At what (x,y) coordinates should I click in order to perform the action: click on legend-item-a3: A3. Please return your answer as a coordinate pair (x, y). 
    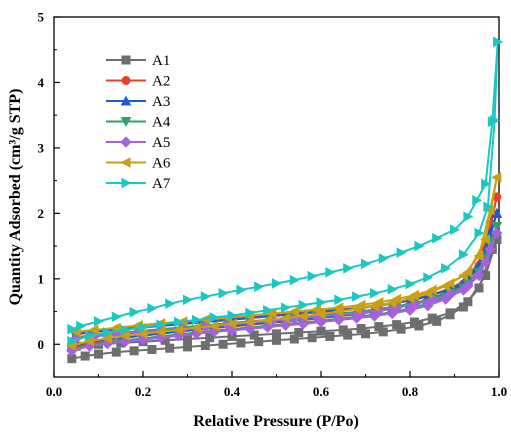
    Looking at the image, I should click on (138, 102).